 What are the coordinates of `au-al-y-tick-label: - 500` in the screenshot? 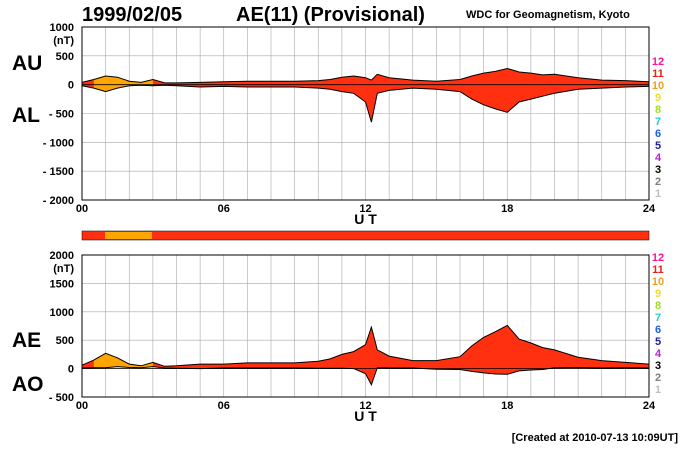 It's located at (61, 115).